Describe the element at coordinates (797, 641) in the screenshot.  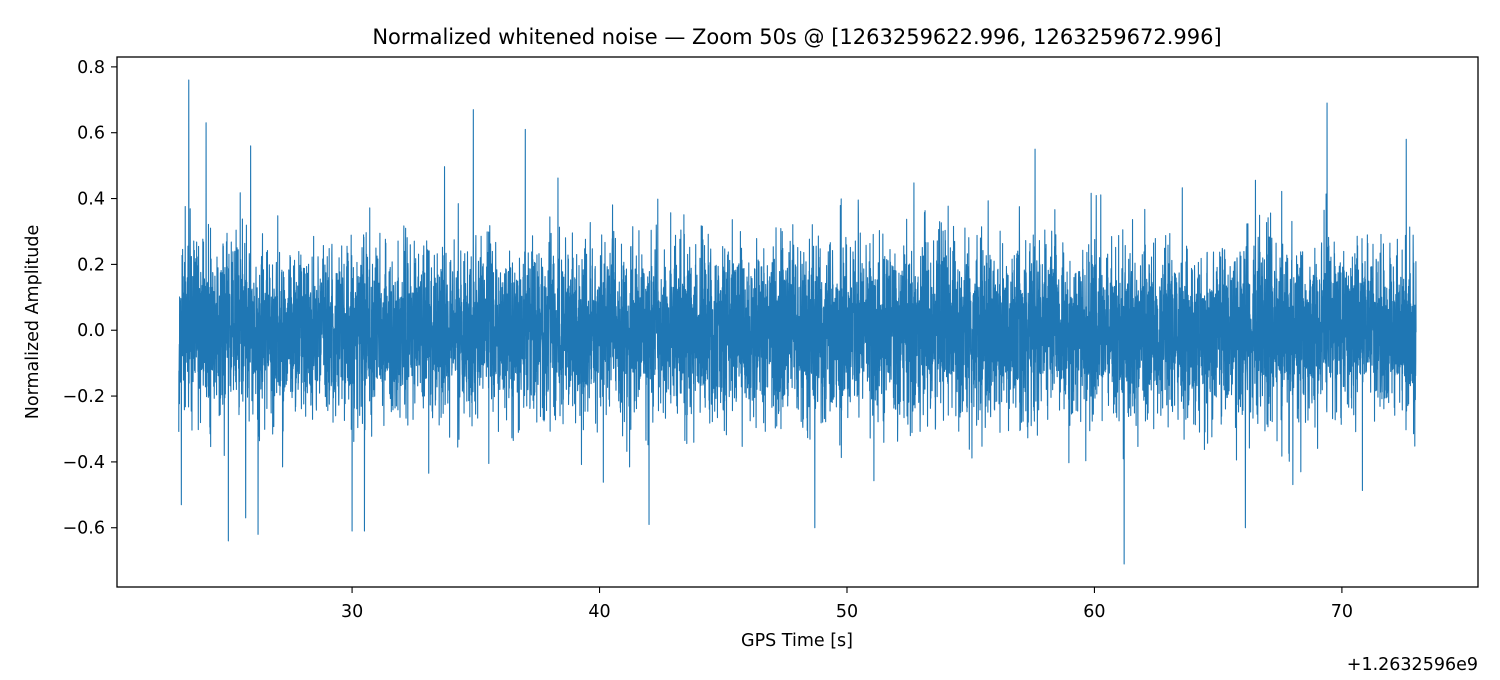
I see `x-axis-label: GPS Time [s]` at that location.